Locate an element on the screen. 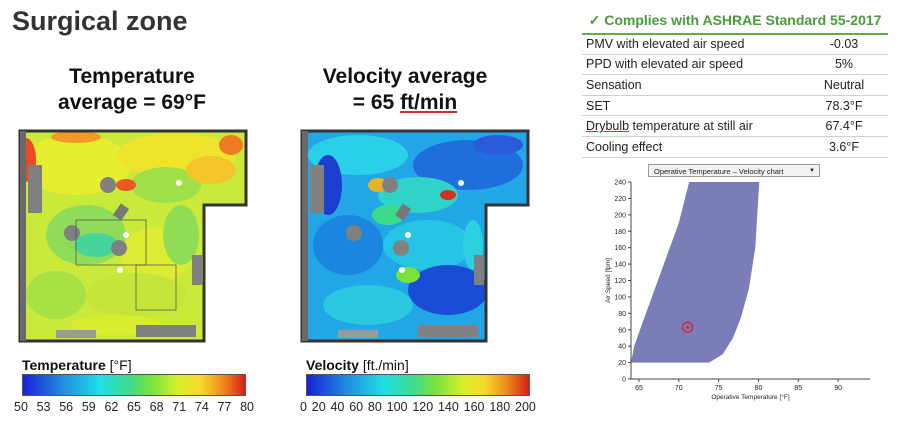 The image size is (900, 435). compliance-header: ✓ Complies with ASHRAE Standard 55-2017 is located at coordinates (735, 20).